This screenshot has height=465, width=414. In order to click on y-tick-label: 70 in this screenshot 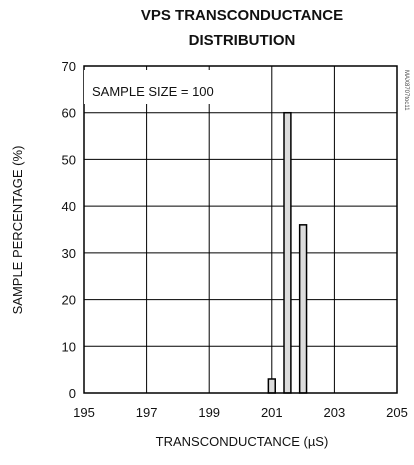, I will do `click(69, 66)`.